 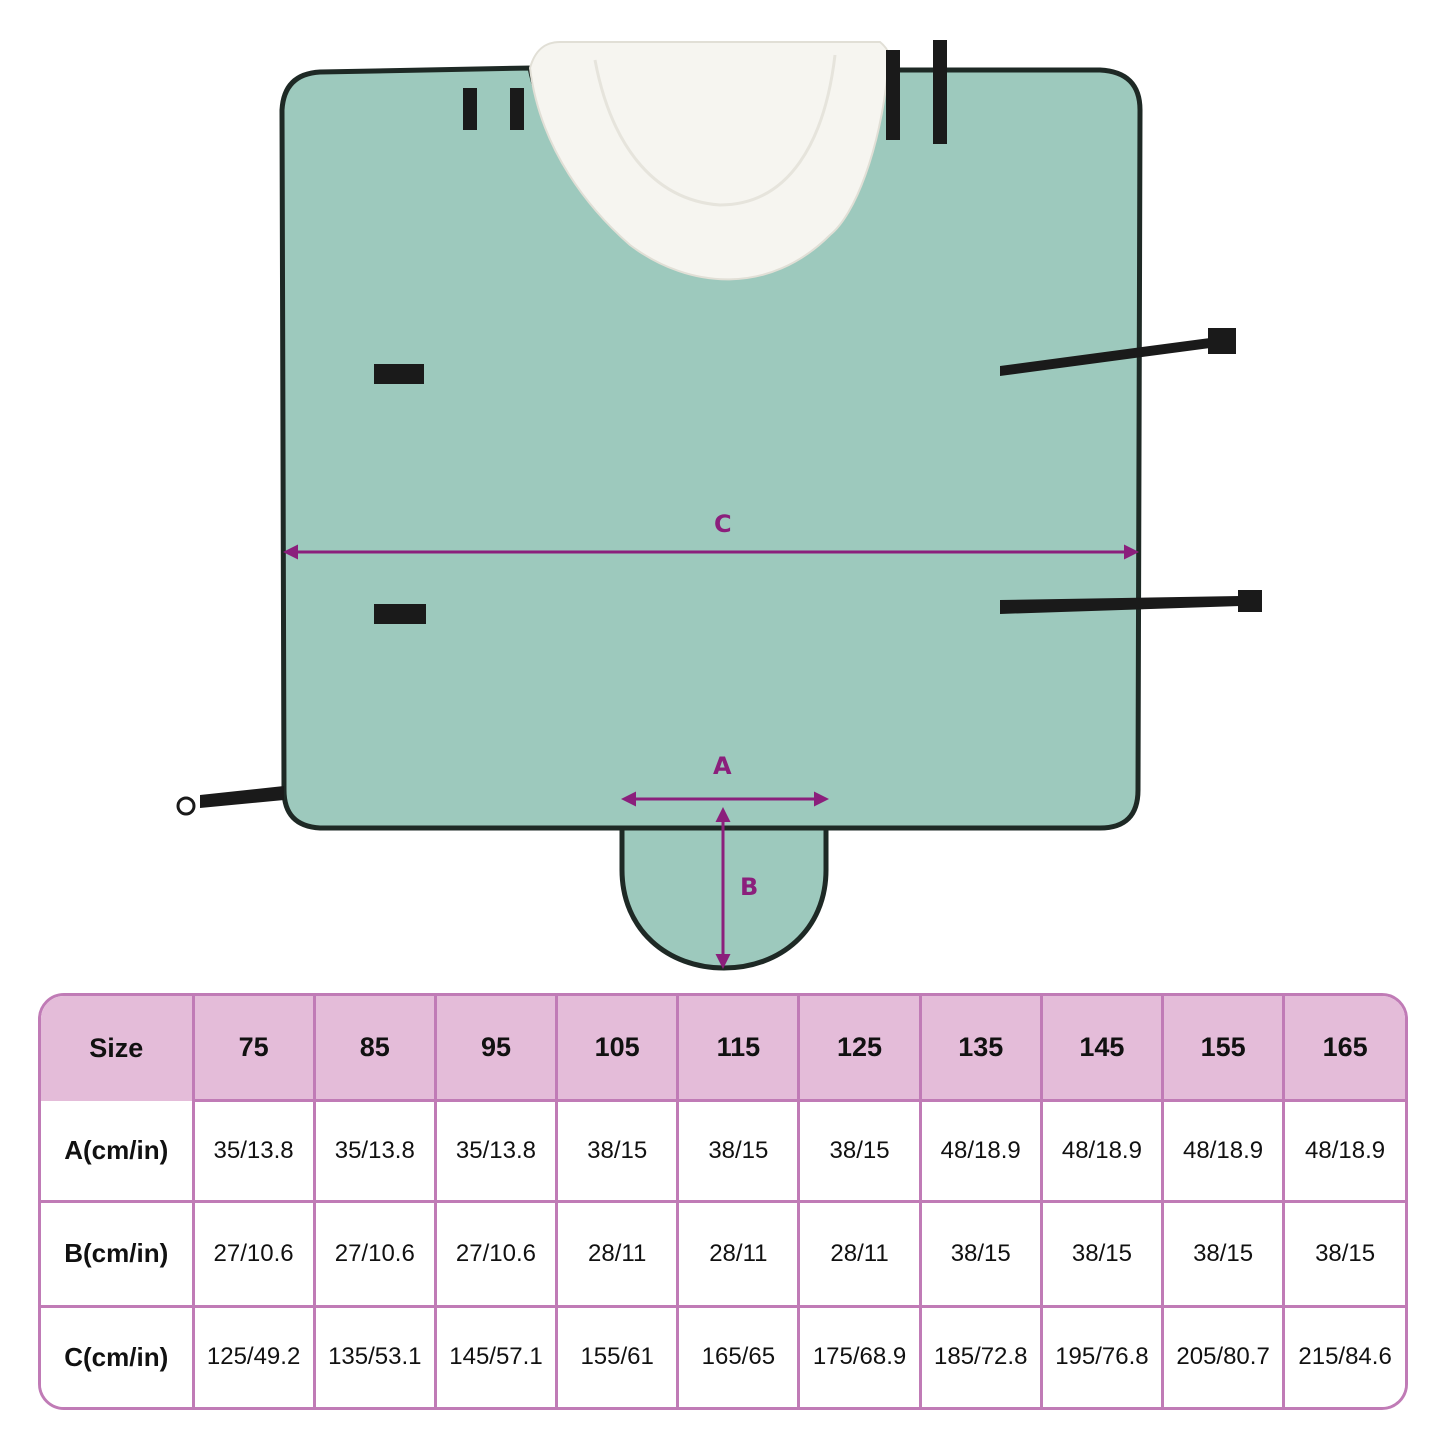 I want to click on size-header-cell: 75, so click(x=253, y=1048).